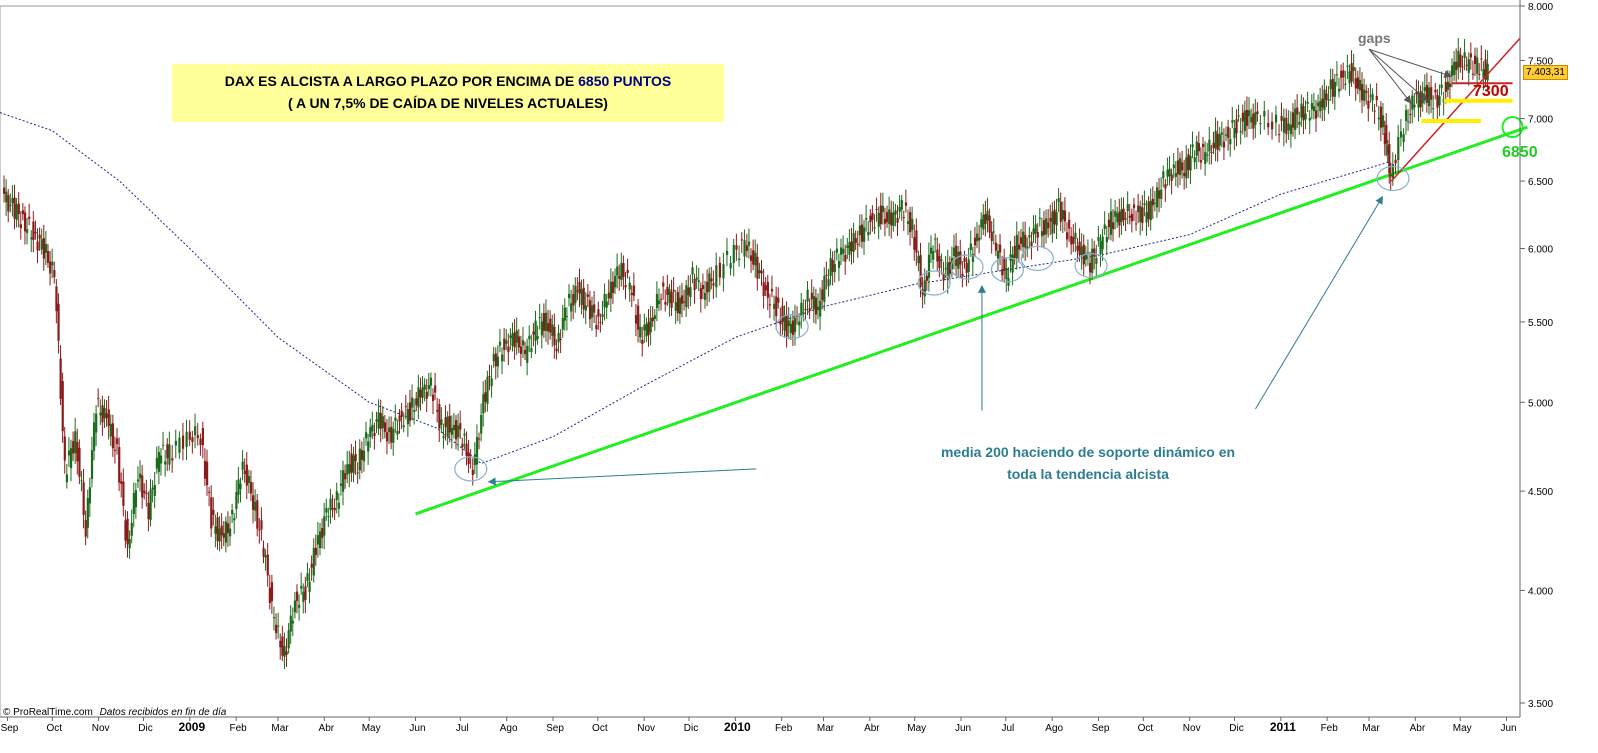 Image resolution: width=1598 pixels, height=753 pixels. I want to click on support-arrow, so click(1319, 302).